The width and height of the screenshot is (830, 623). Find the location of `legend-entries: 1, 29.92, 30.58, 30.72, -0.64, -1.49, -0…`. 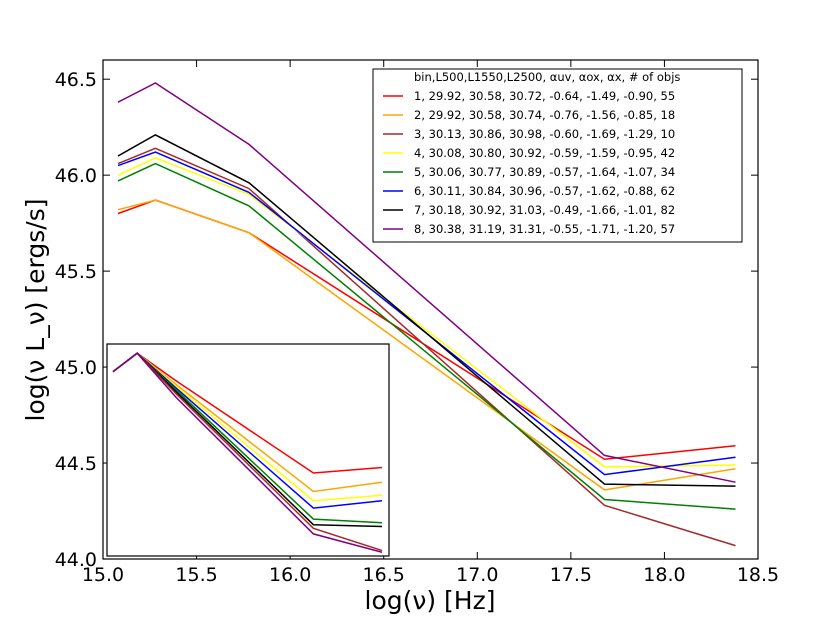

legend-entries: 1, 29.92, 30.58, 30.72, -0.64, -1.49, -0… is located at coordinates (529, 162).